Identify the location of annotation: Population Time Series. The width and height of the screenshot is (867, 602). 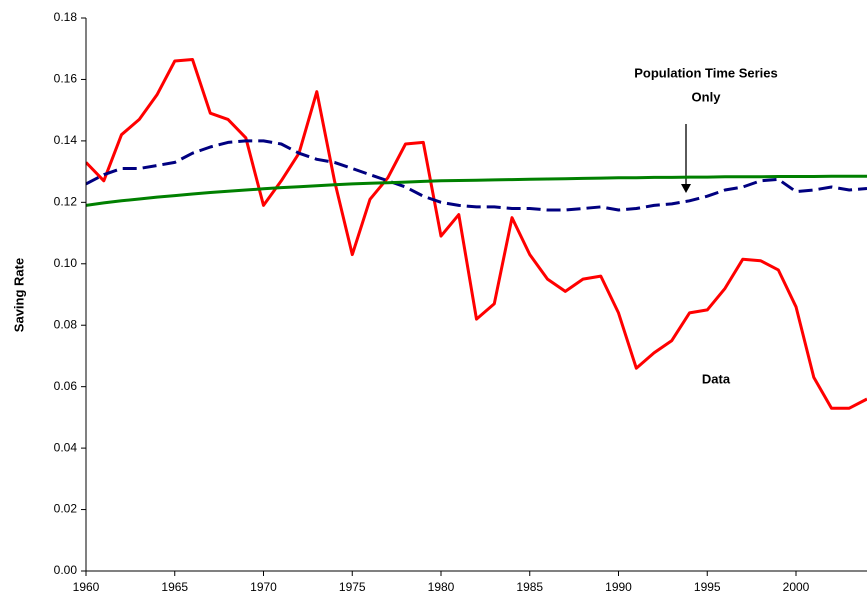
(706, 72).